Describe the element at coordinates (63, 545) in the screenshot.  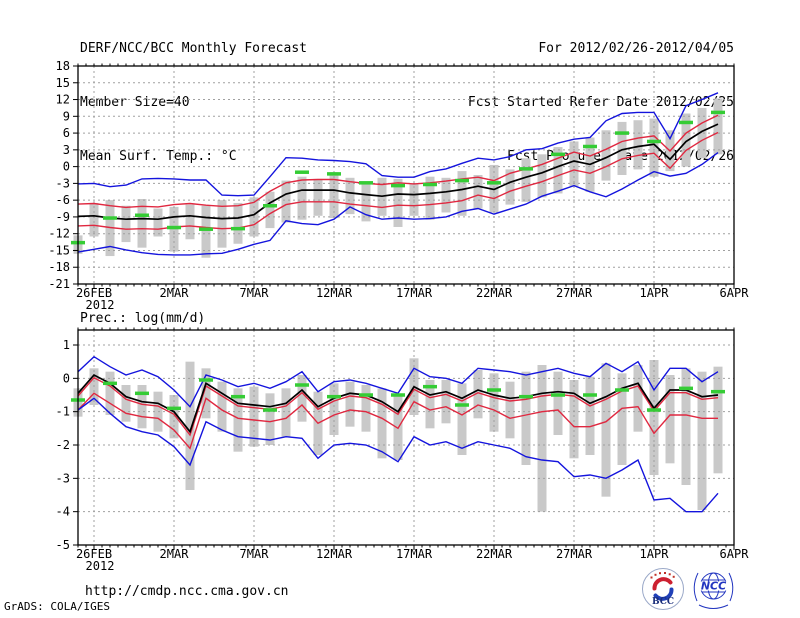
I see `y-tick-label: -5` at that location.